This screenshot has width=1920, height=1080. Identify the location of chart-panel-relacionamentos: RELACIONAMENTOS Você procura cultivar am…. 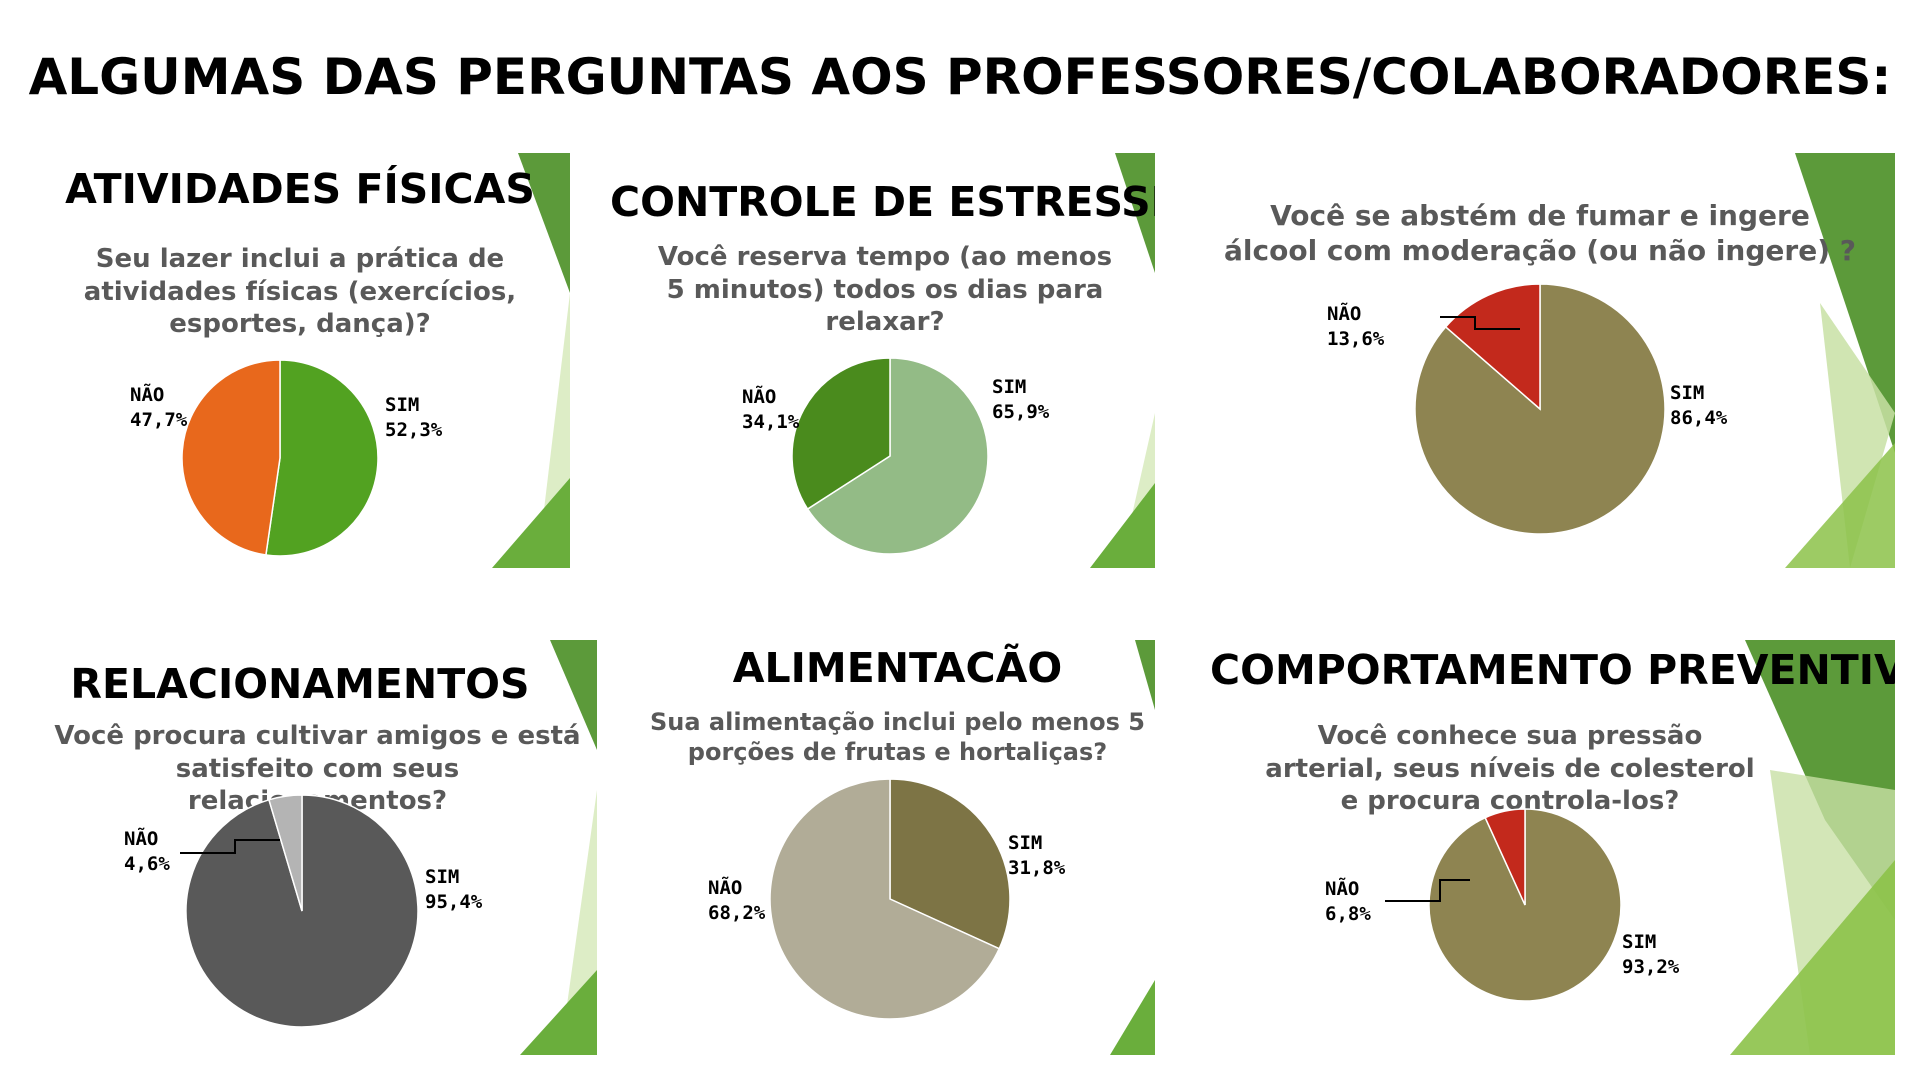
(318, 847).